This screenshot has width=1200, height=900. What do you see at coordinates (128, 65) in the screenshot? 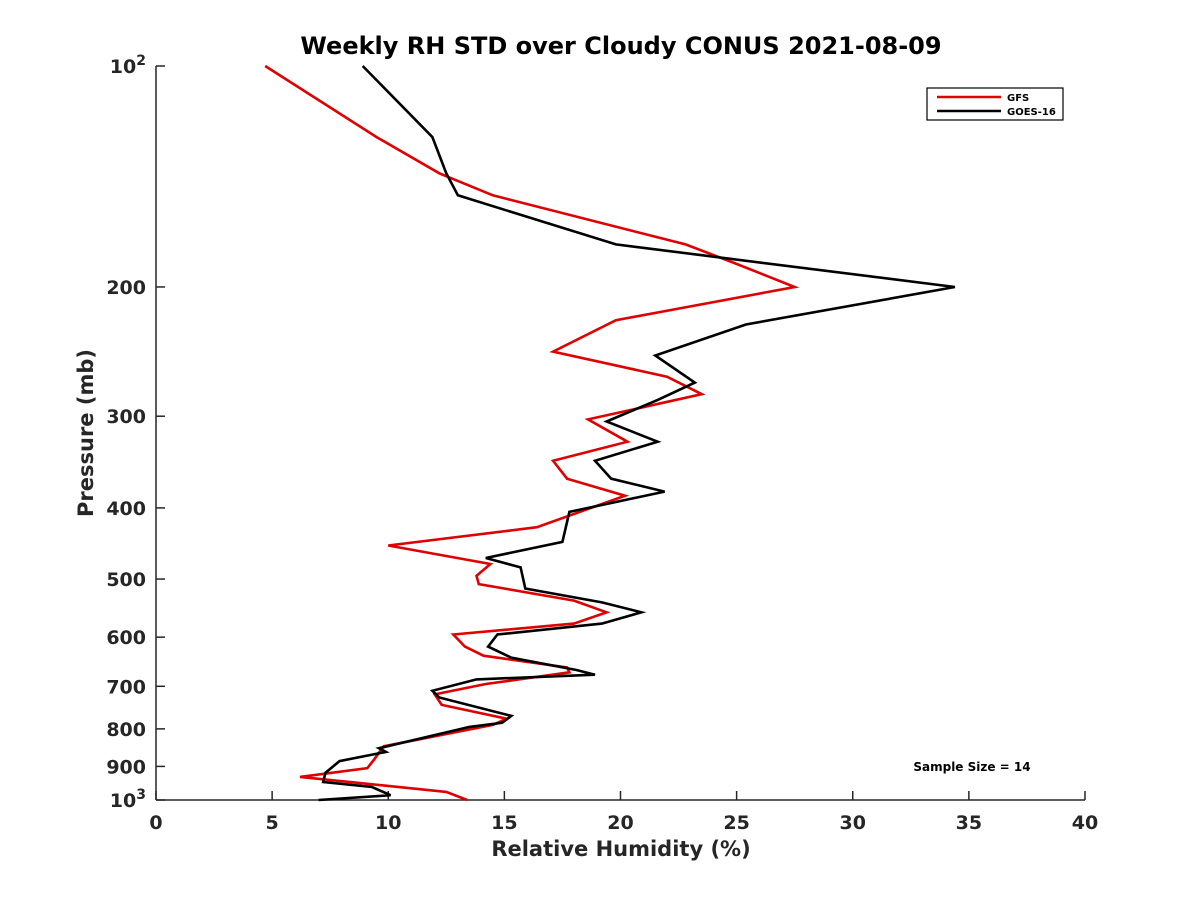
I see `y-tick-label: 10²` at bounding box center [128, 65].